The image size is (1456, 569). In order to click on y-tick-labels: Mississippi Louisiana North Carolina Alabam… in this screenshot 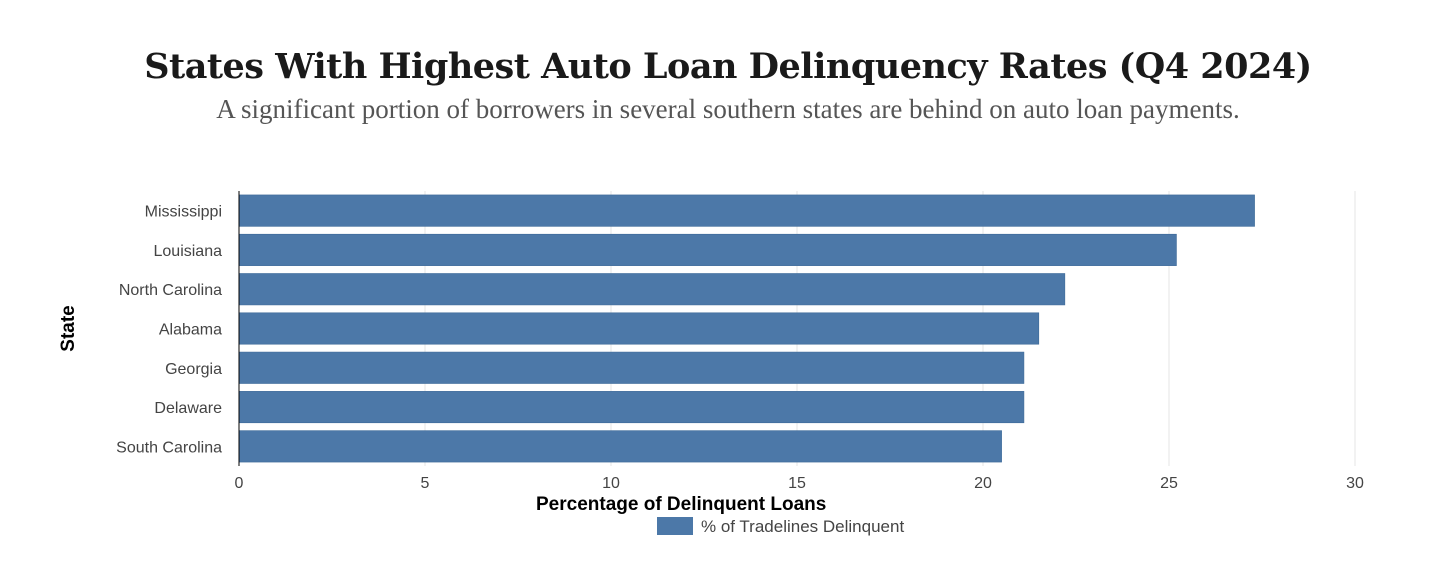, I will do `click(169, 330)`.